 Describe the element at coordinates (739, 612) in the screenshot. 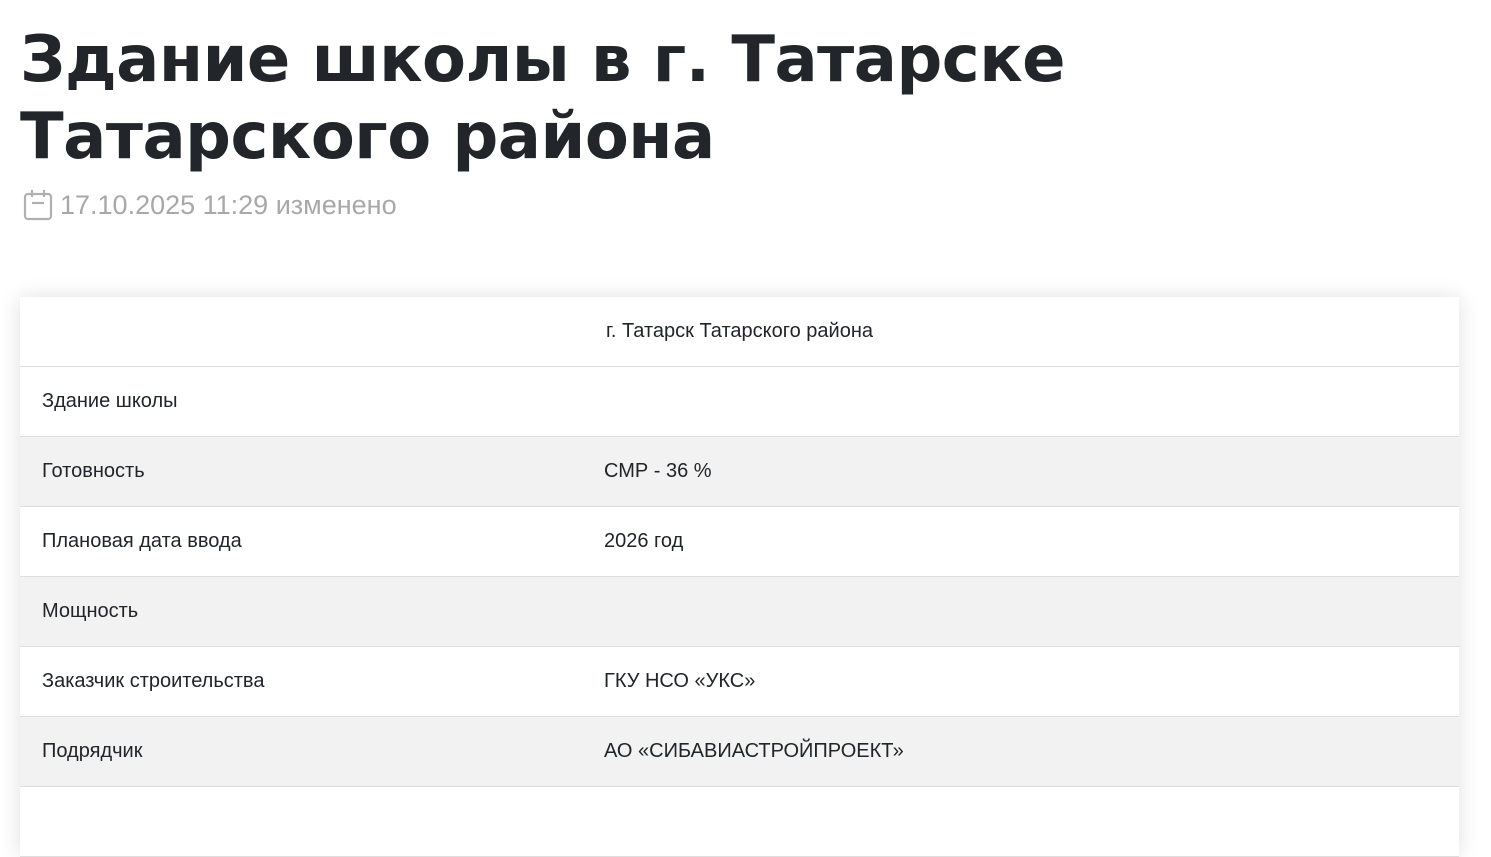

I see `table-row: Мощность` at that location.